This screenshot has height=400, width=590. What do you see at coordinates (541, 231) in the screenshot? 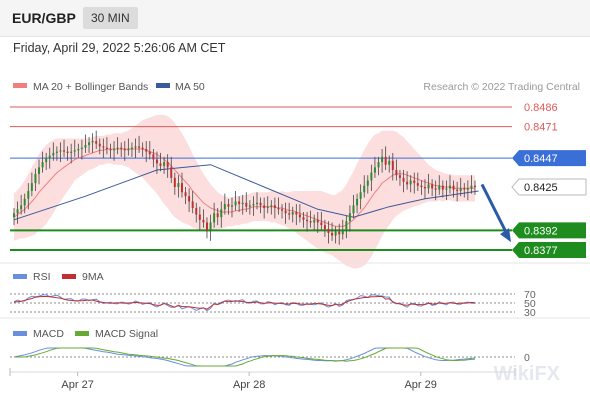
I see `level-label-support: 0.8392` at bounding box center [541, 231].